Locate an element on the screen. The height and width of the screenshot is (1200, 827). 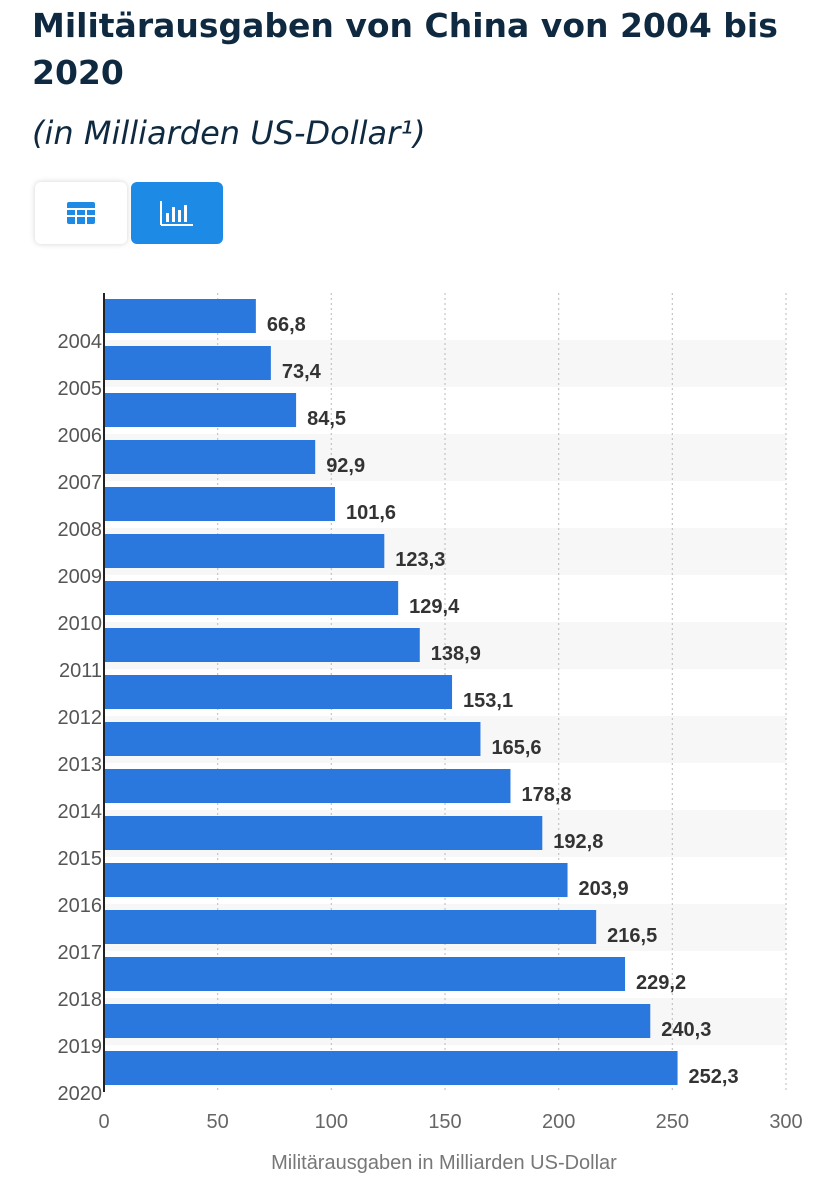
x-tick-label: 100 is located at coordinates (331, 1122).